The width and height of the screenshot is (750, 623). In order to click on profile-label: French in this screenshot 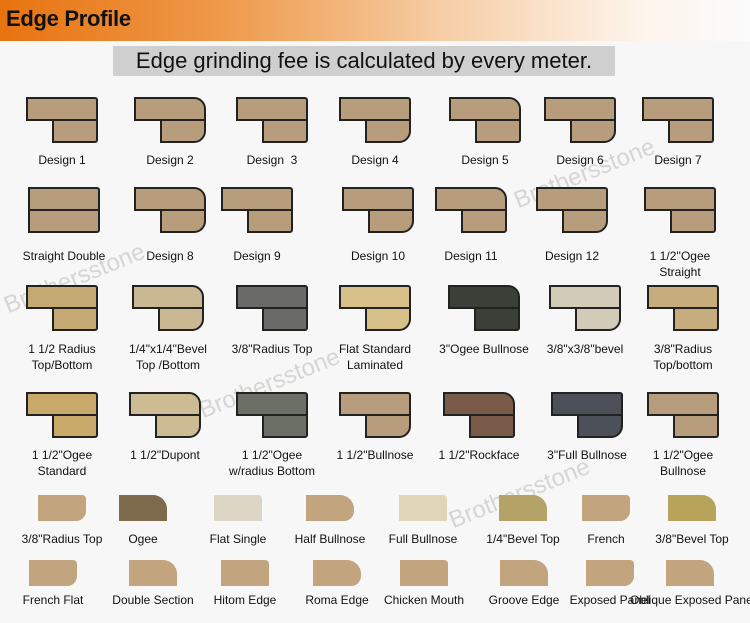, I will do `click(606, 539)`.